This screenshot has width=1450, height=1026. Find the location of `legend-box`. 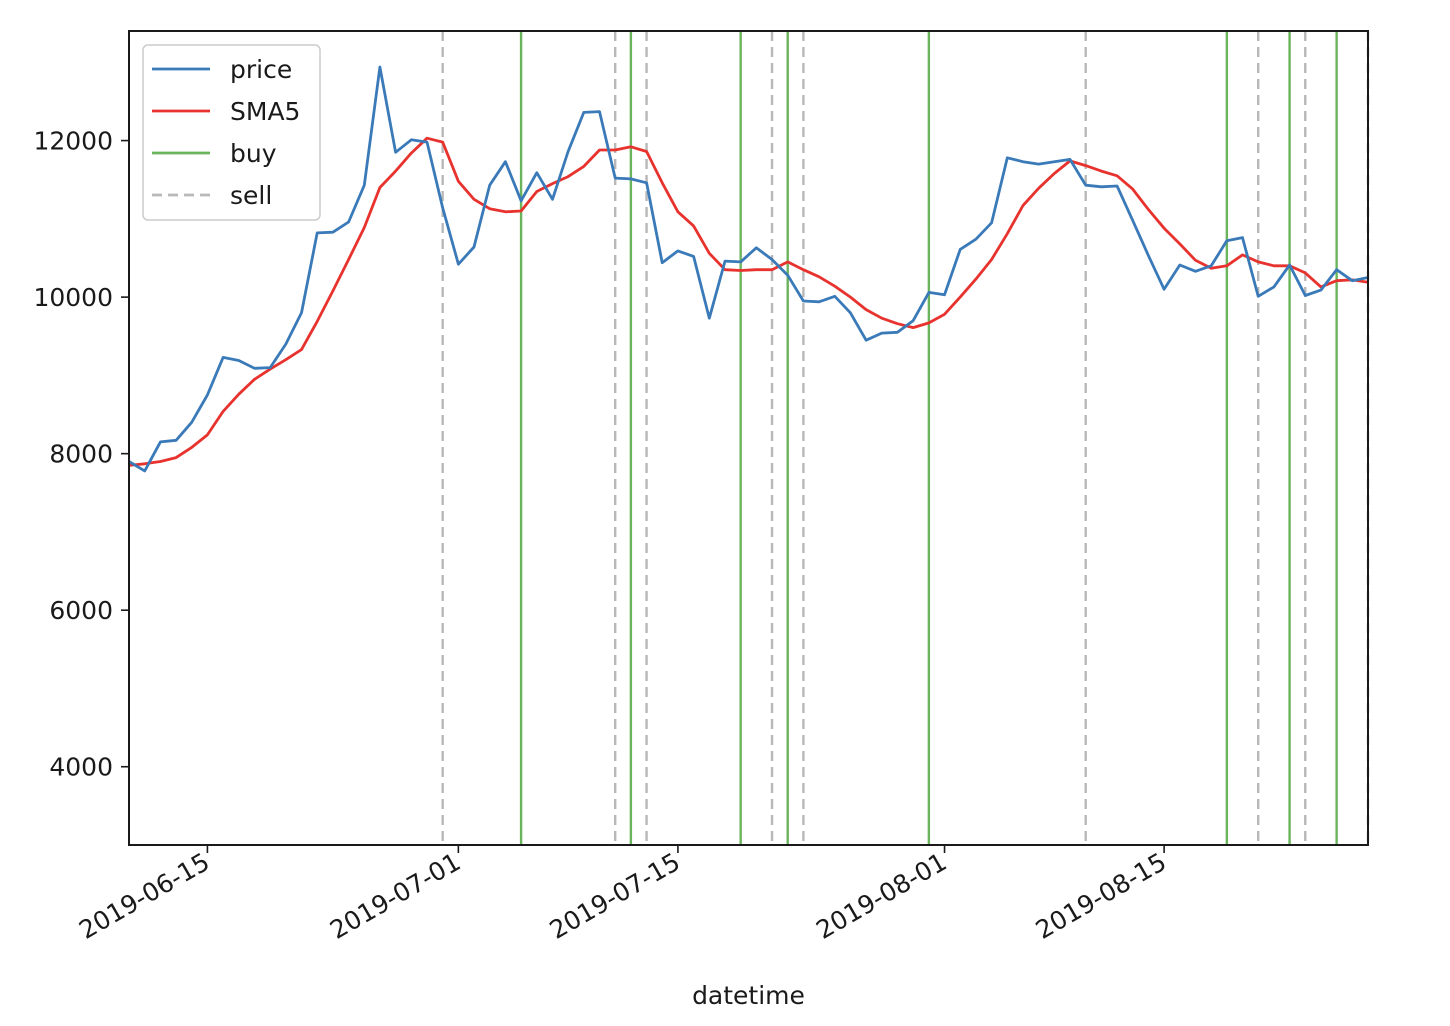

legend-box is located at coordinates (231, 132).